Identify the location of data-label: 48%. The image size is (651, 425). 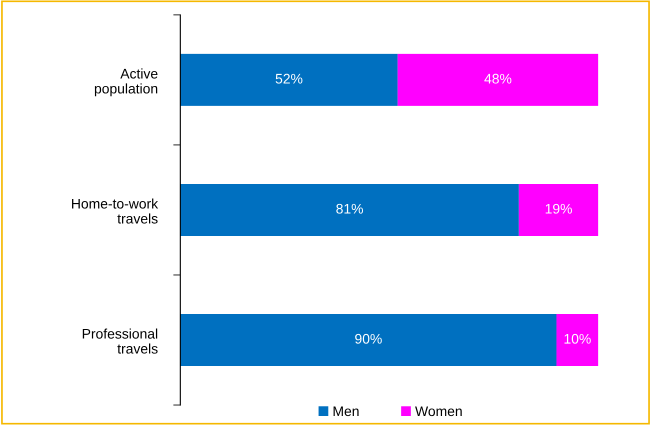
(498, 79).